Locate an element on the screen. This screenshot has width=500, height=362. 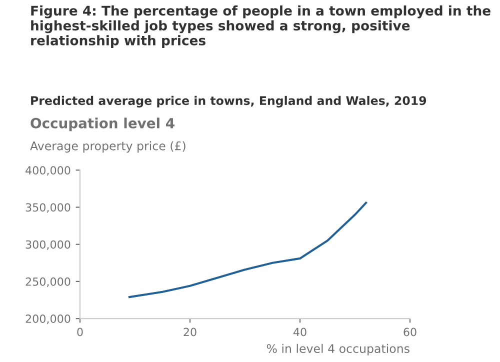
line-series is located at coordinates (248, 250).